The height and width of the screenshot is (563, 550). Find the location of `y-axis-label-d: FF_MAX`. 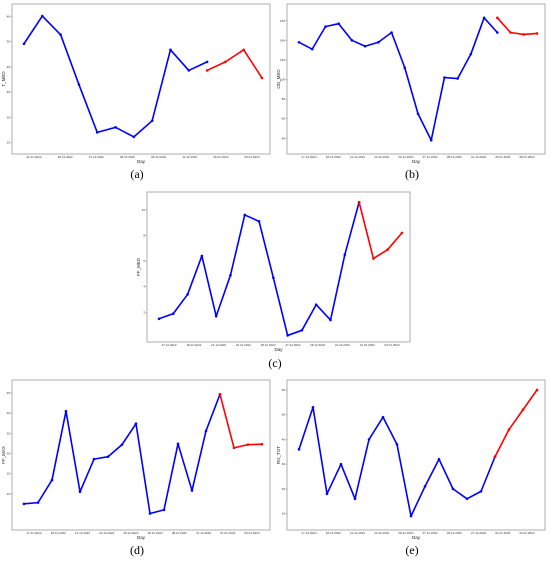

y-axis-label-d: FF_MAX is located at coordinates (3, 455).